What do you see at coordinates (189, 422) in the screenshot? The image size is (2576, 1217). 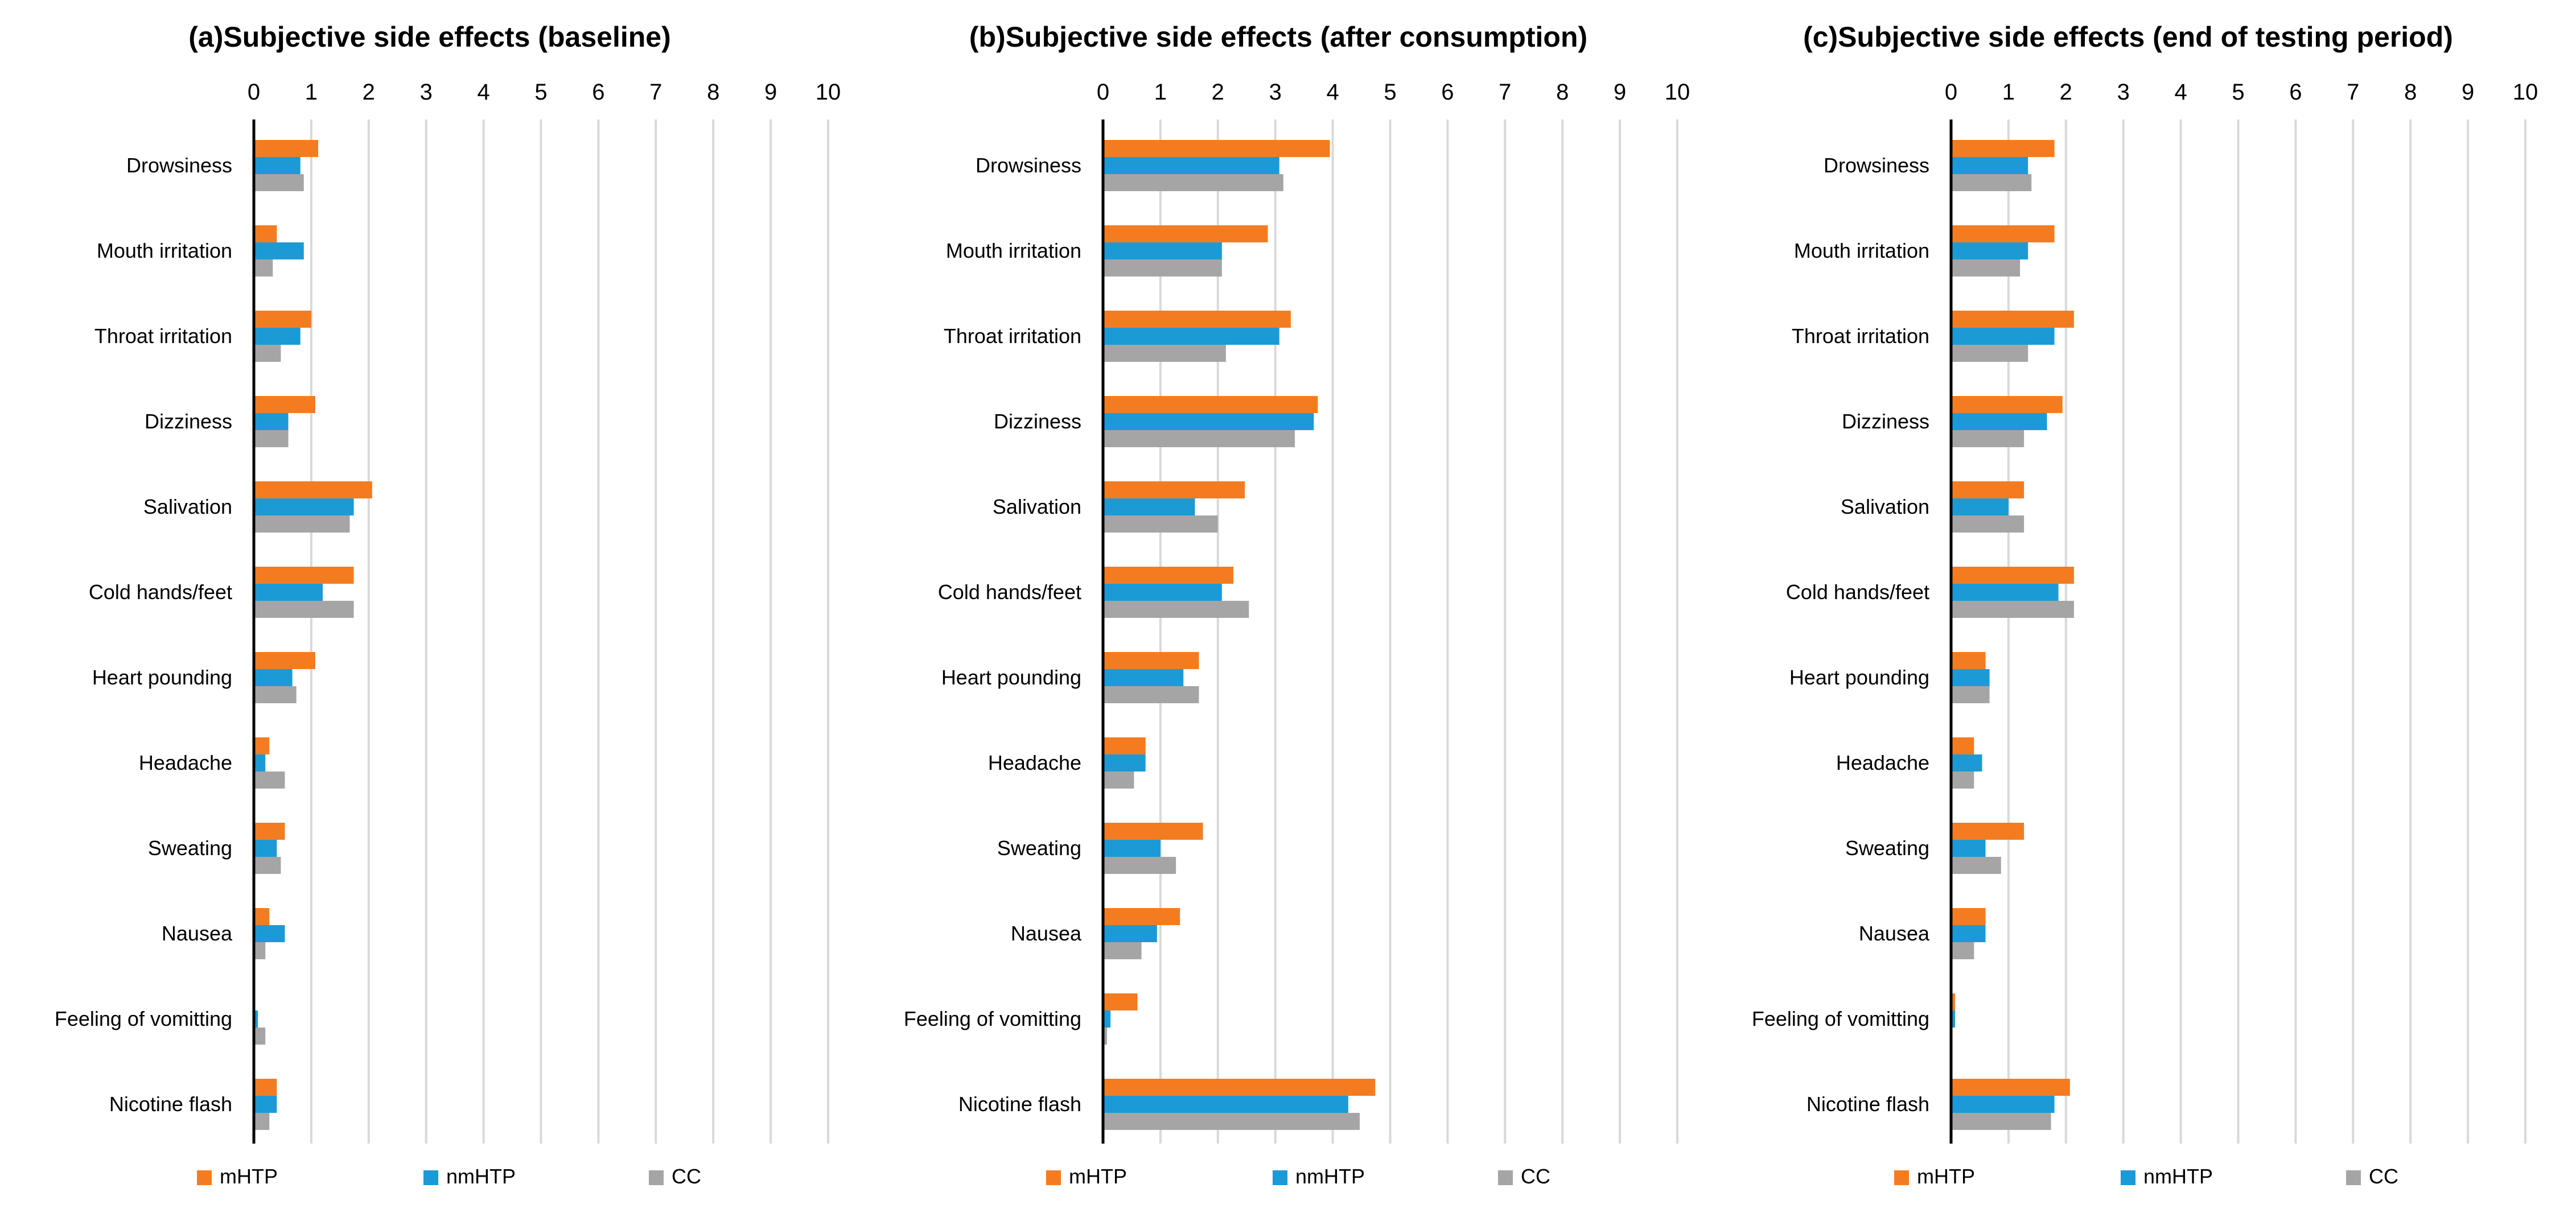 I see `category-label: Dizziness` at bounding box center [189, 422].